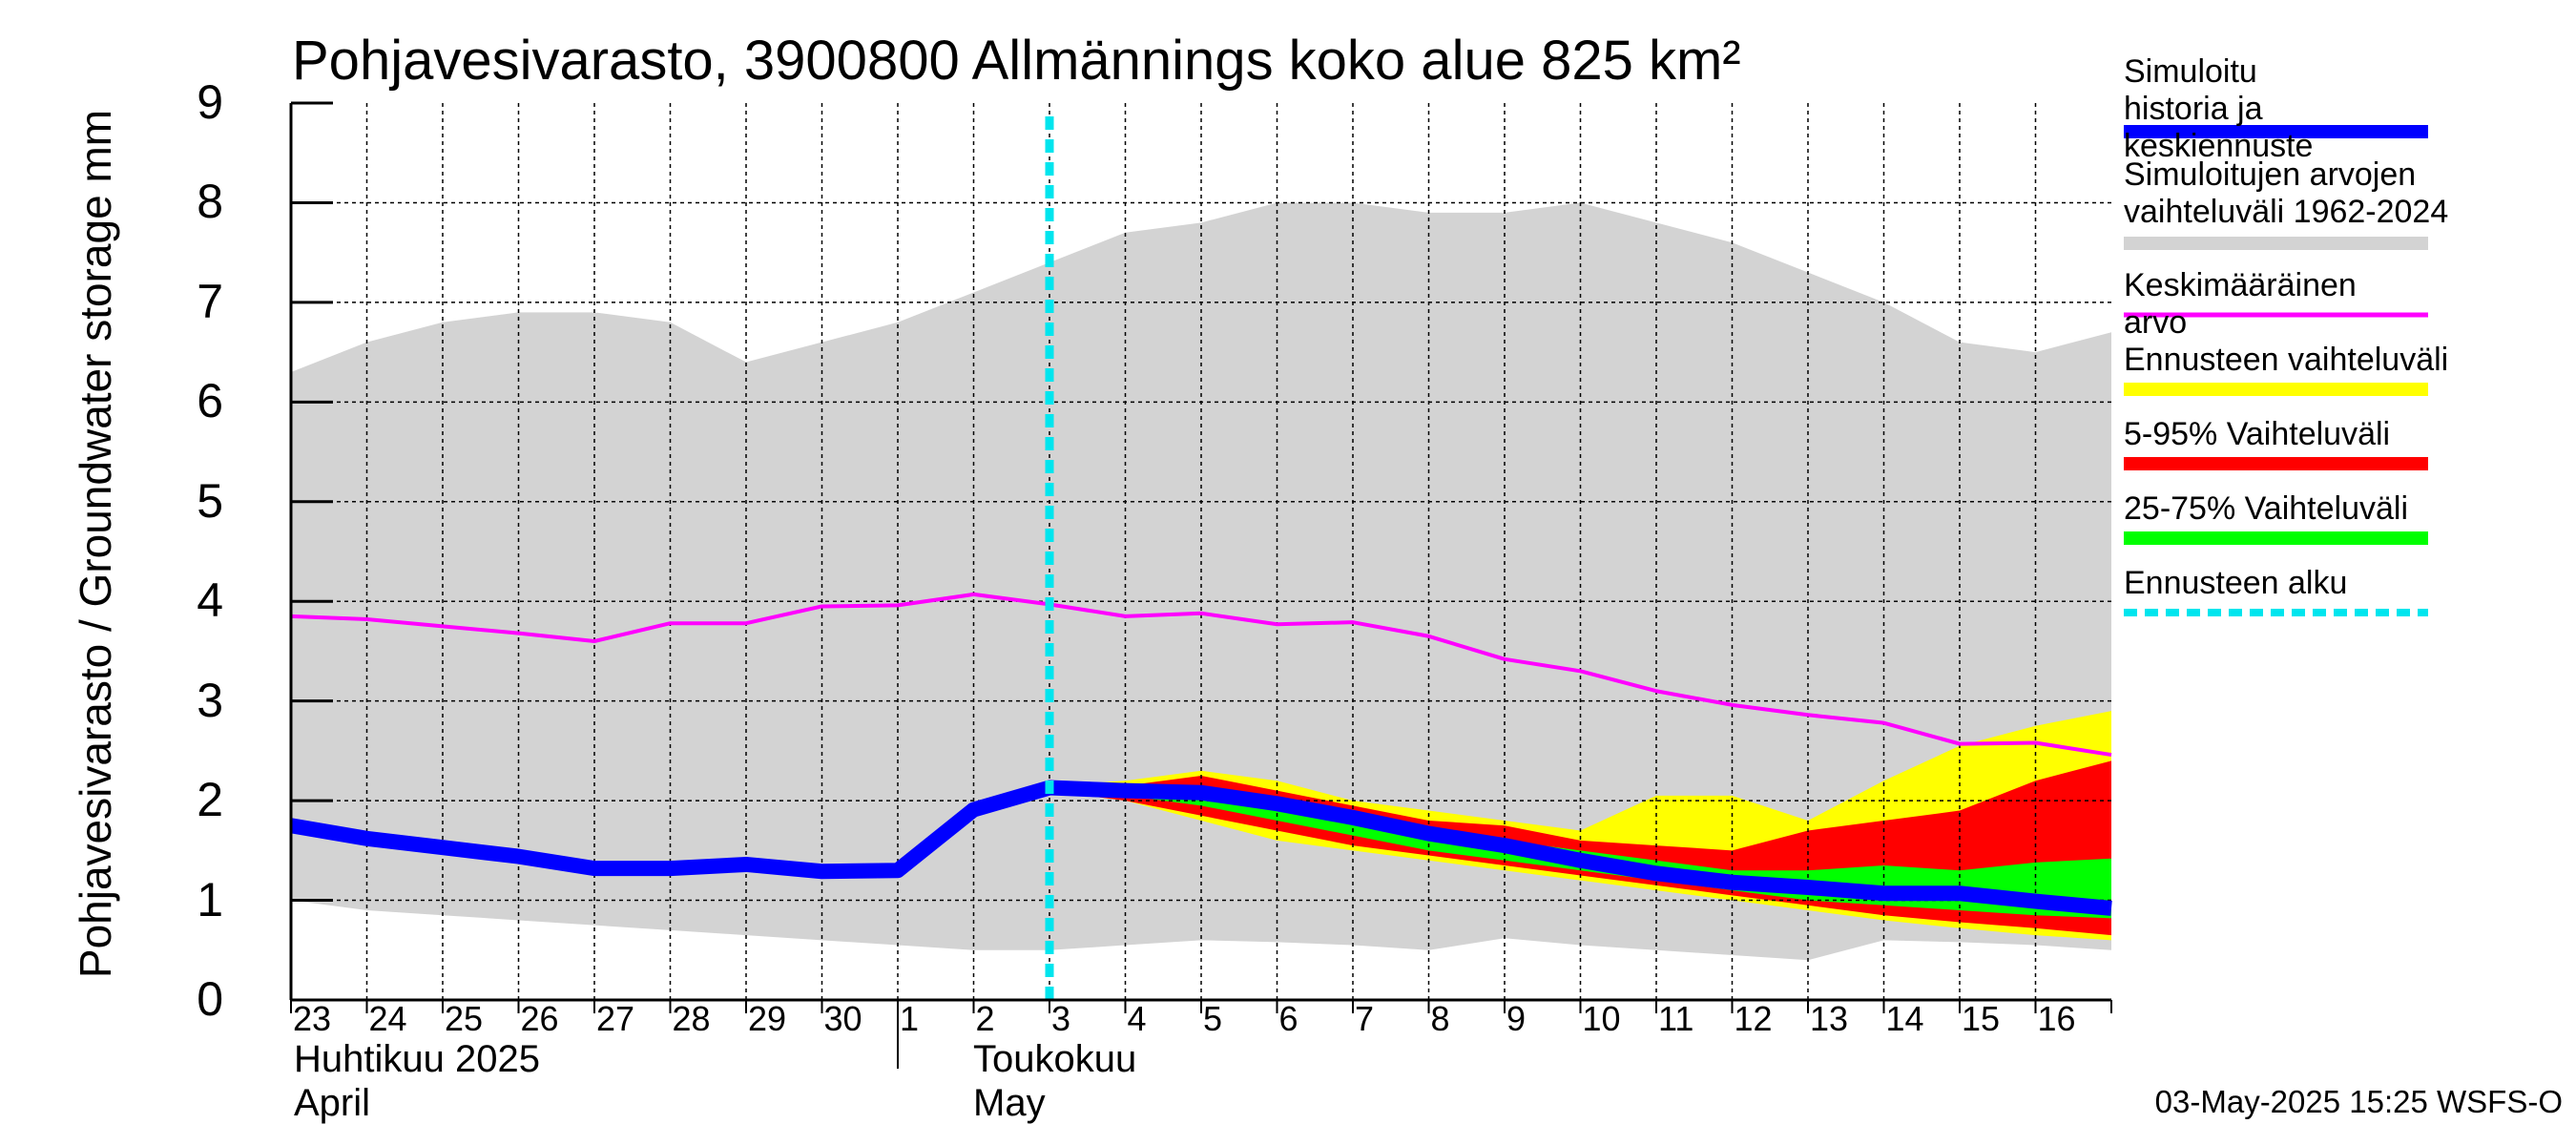  What do you see at coordinates (210, 600) in the screenshot?
I see `y-tick-label: 4` at bounding box center [210, 600].